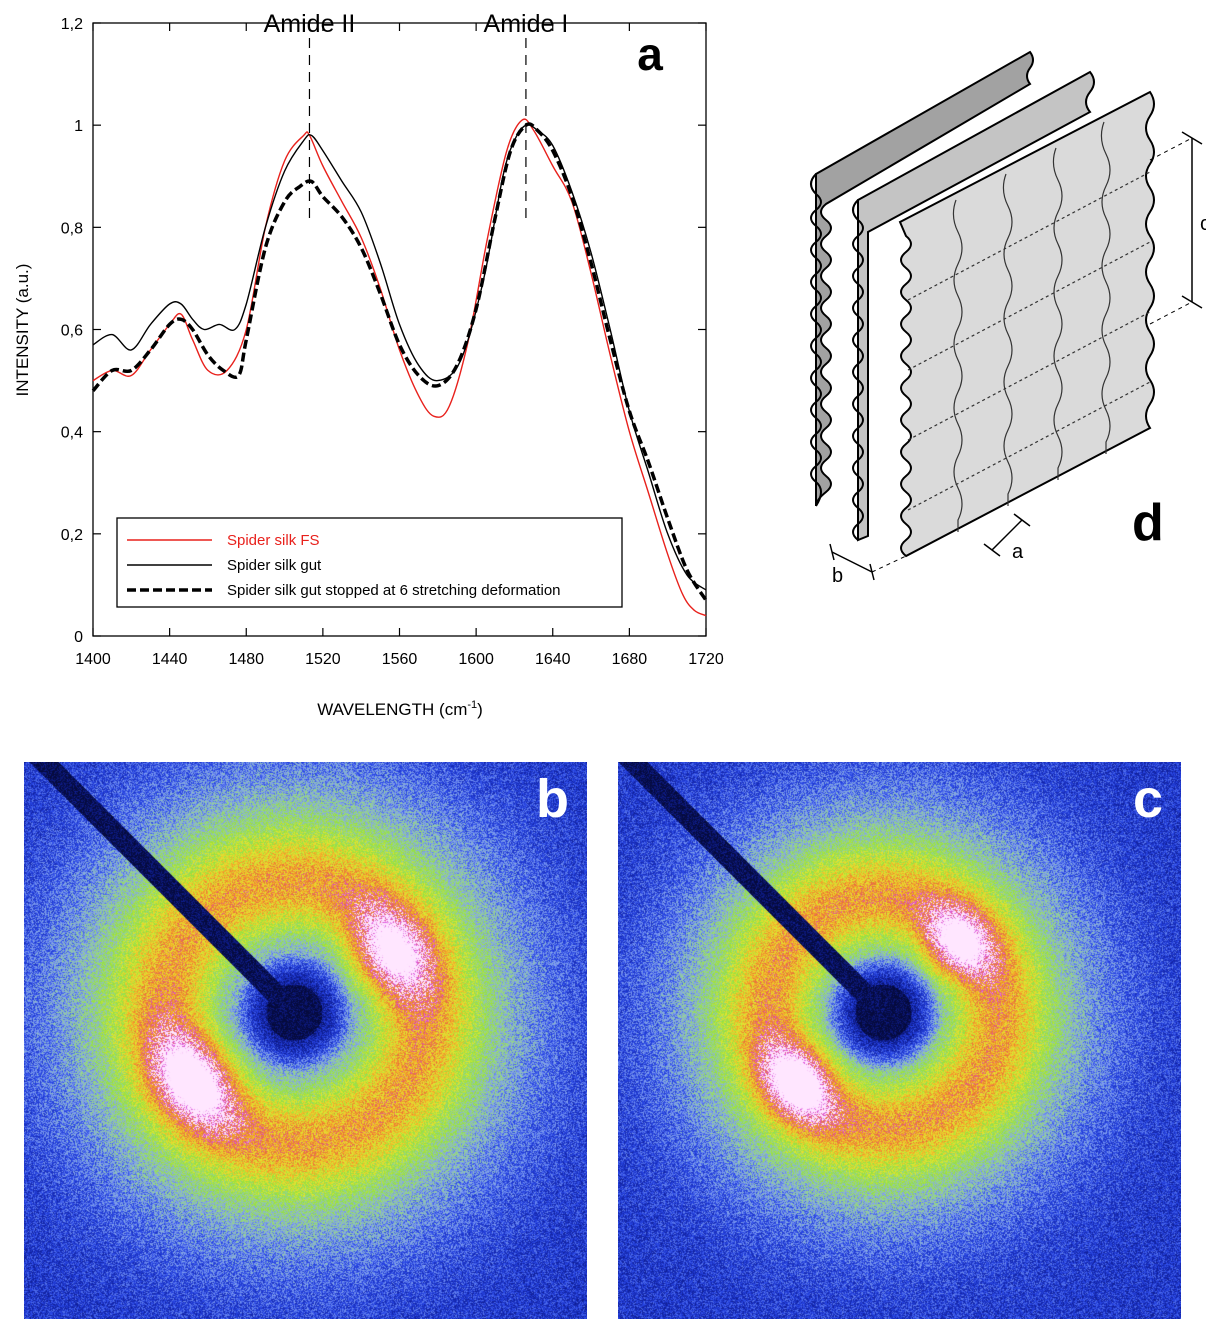 The image size is (1206, 1319). I want to click on front-sheet, so click(1026, 324).